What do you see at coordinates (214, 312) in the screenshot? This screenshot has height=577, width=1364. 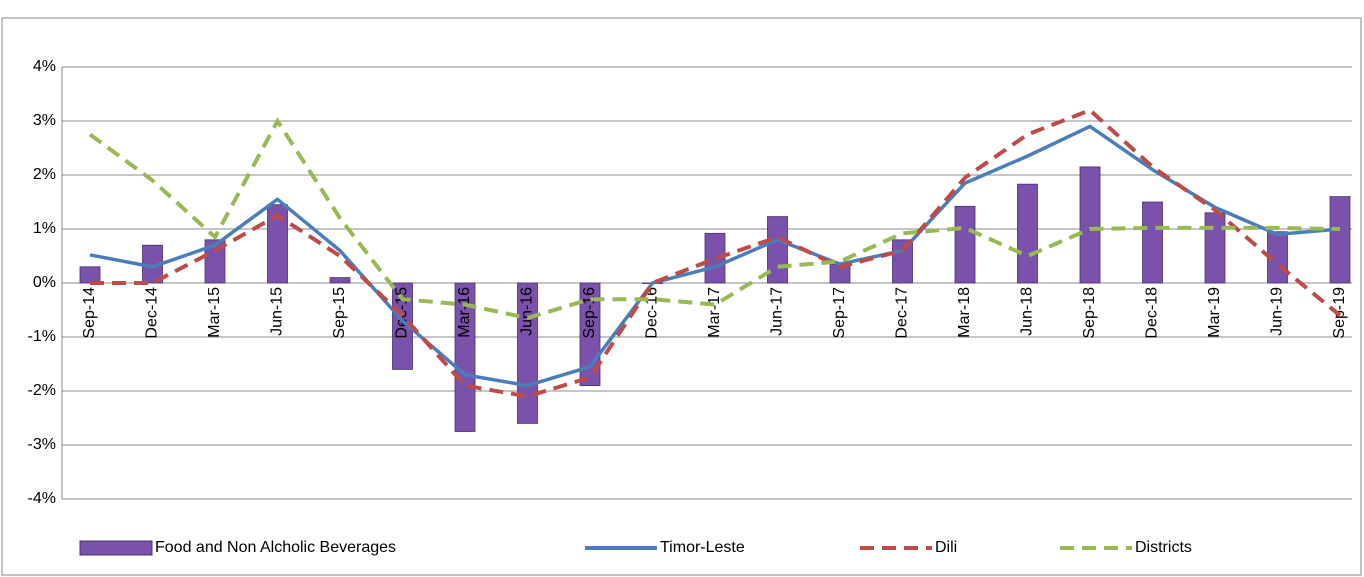 I see `x-tick-label: Mar-15` at bounding box center [214, 312].